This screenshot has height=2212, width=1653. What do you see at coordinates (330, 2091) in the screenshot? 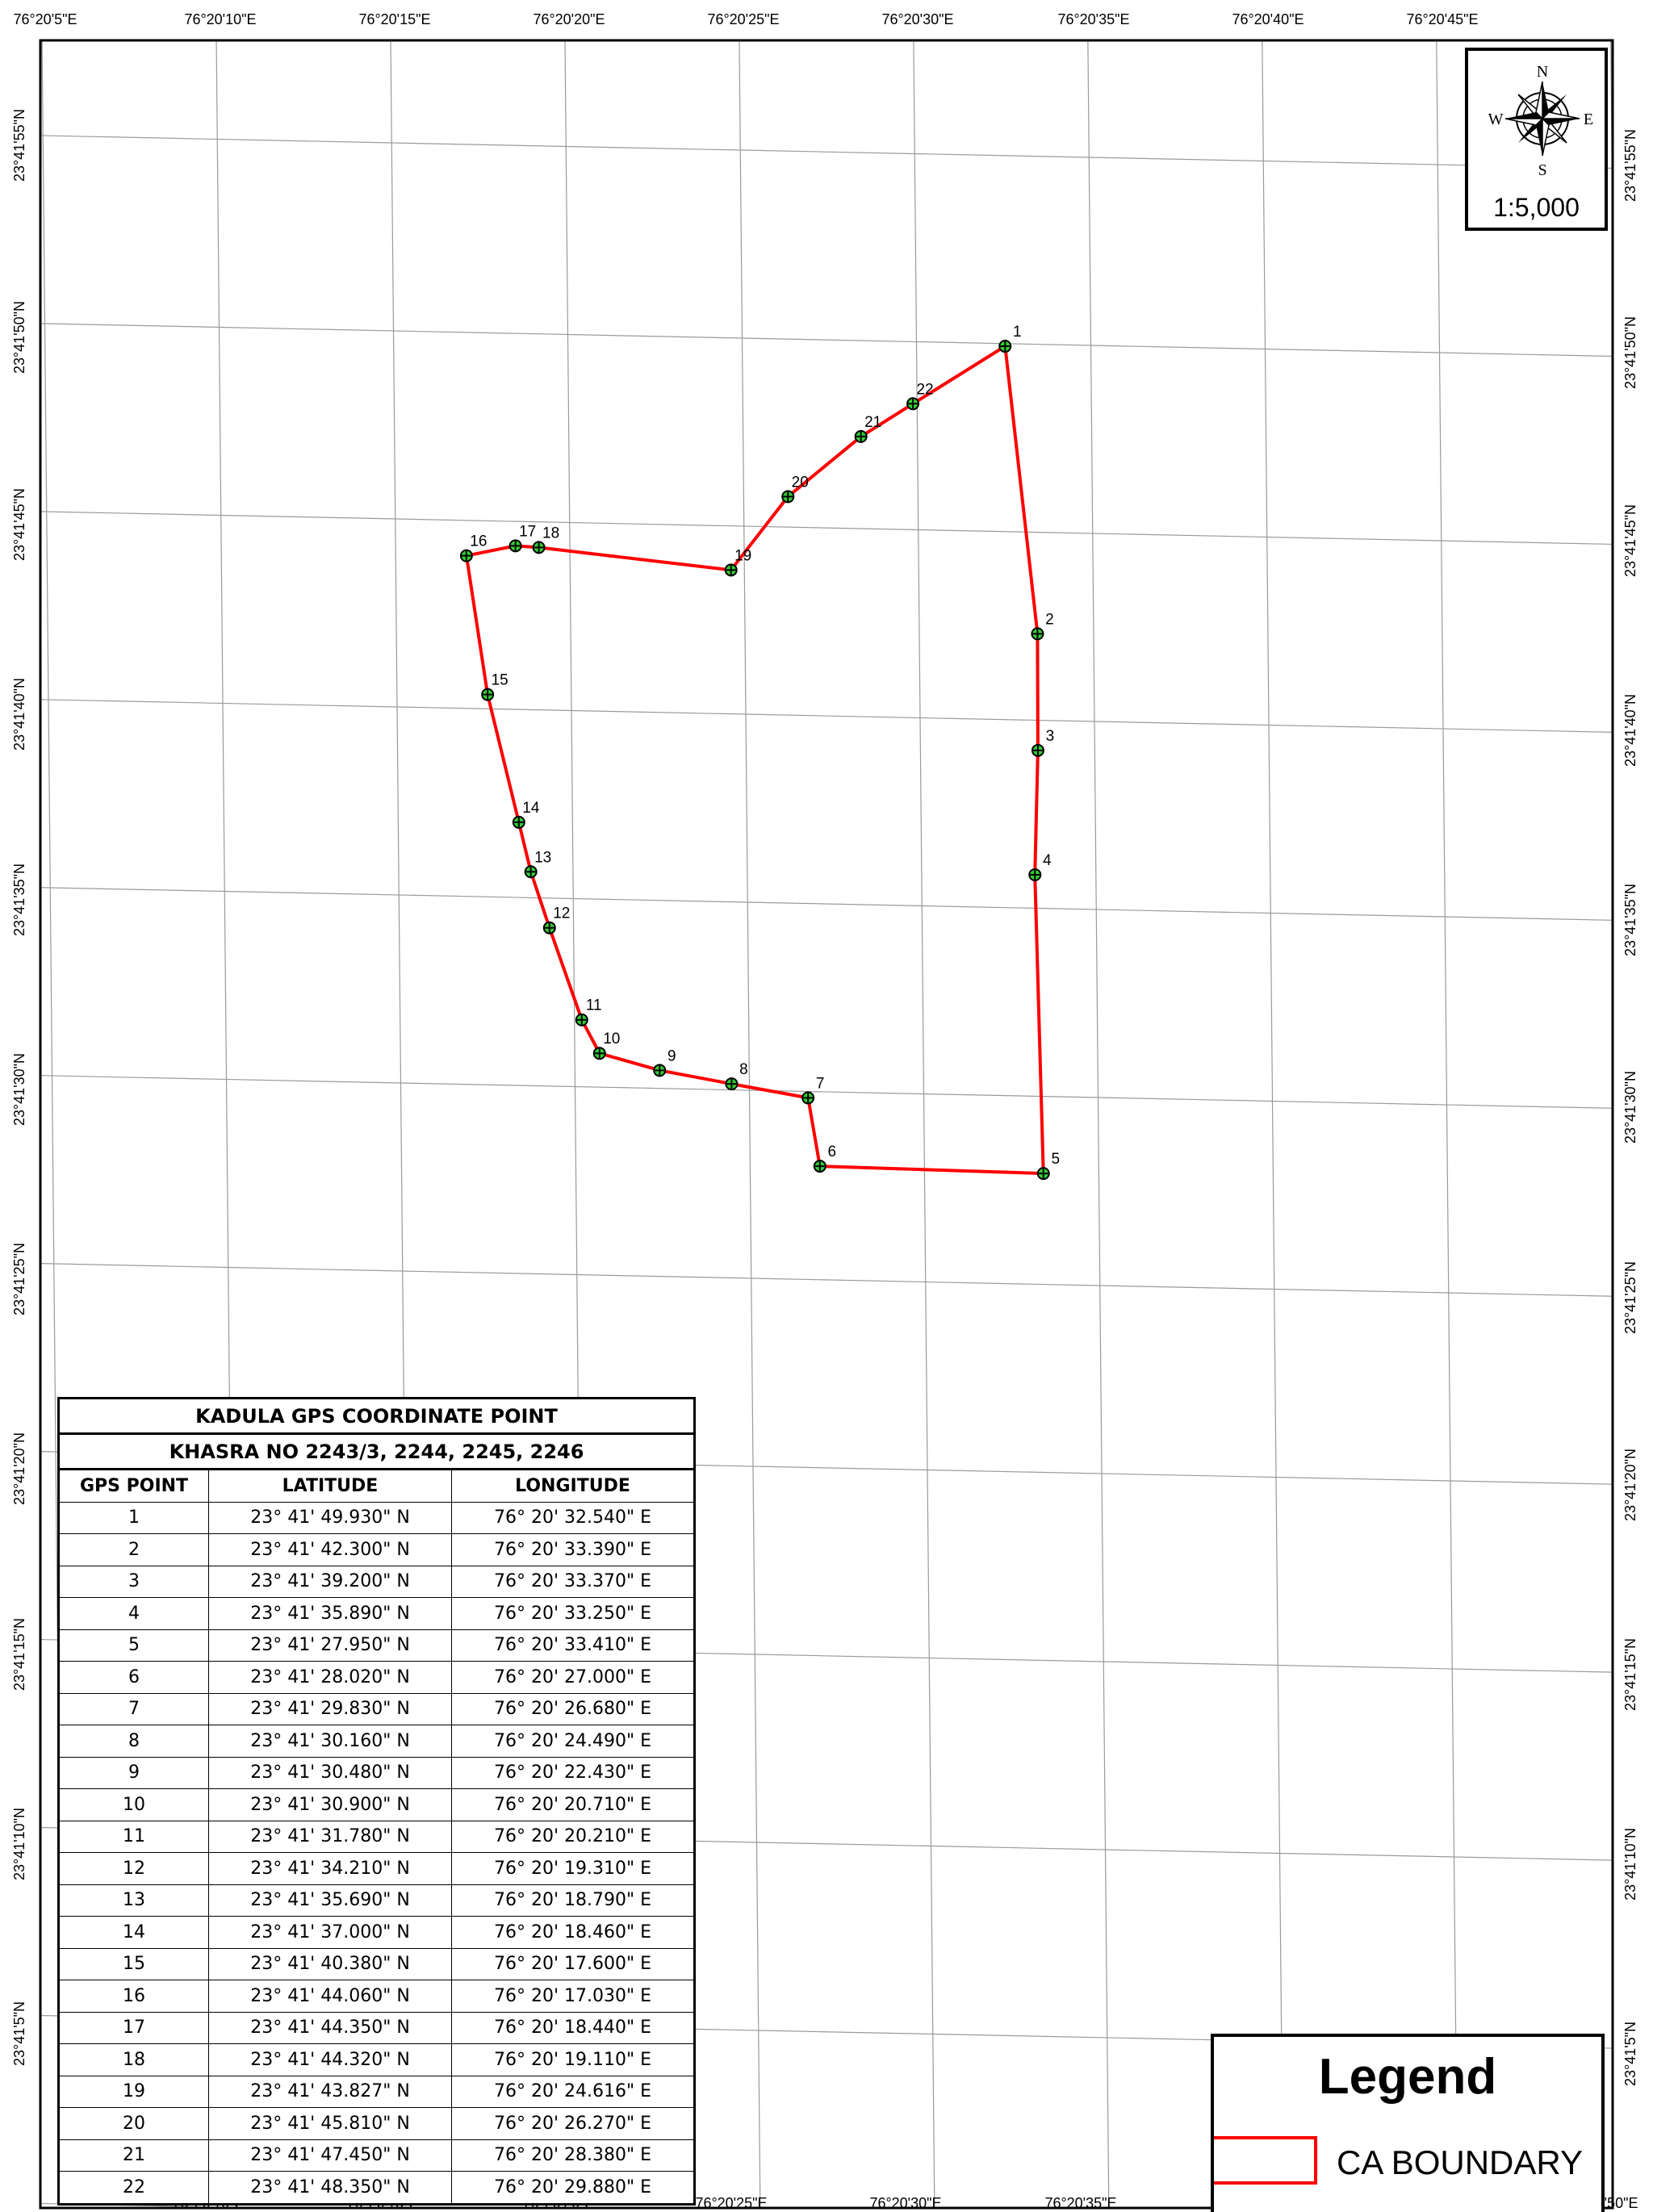
I see `cell-lat: 23° 41' 43.827" N` at bounding box center [330, 2091].